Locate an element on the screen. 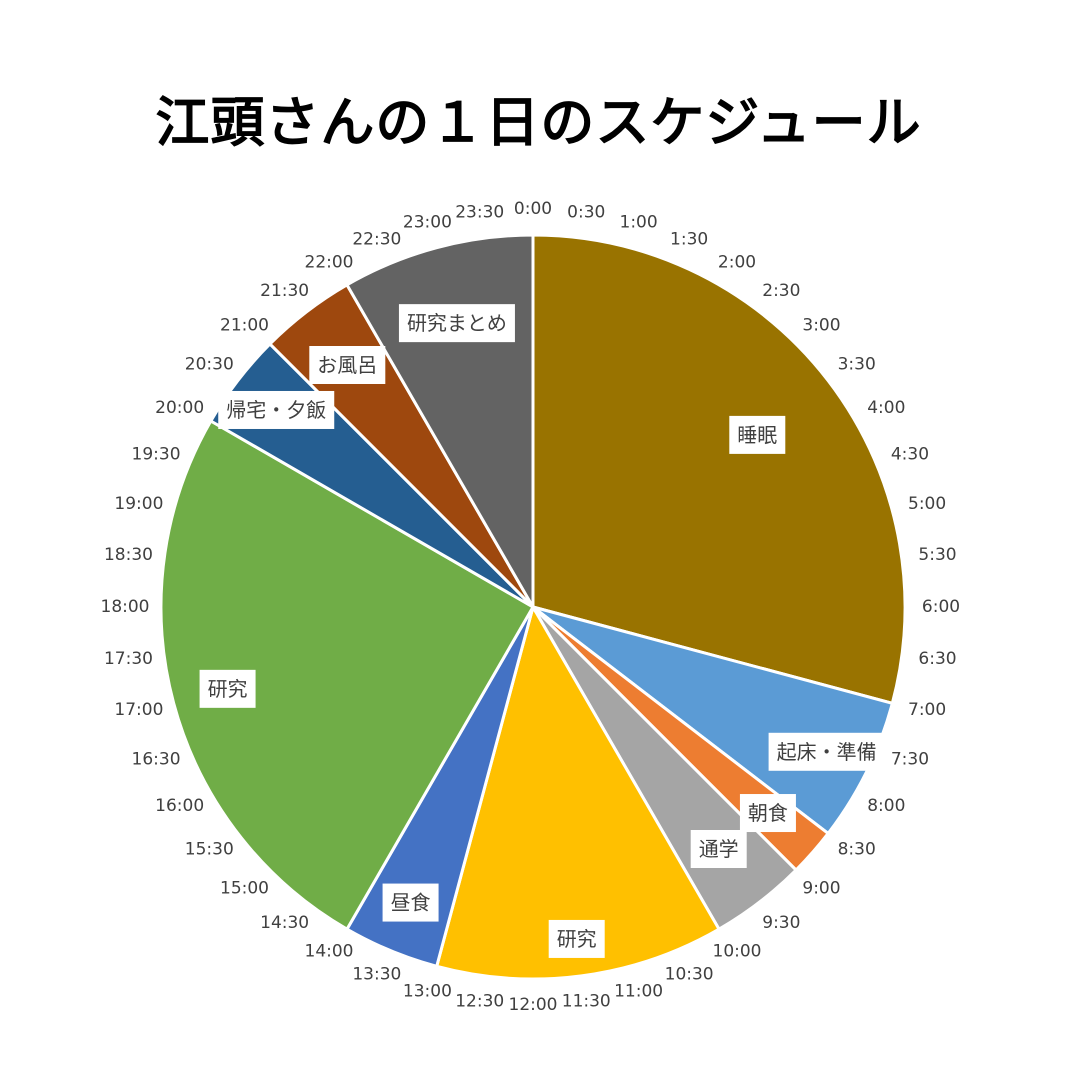 This screenshot has height=1077, width=1077. slice-label-text: 睡眠 is located at coordinates (757, 435).